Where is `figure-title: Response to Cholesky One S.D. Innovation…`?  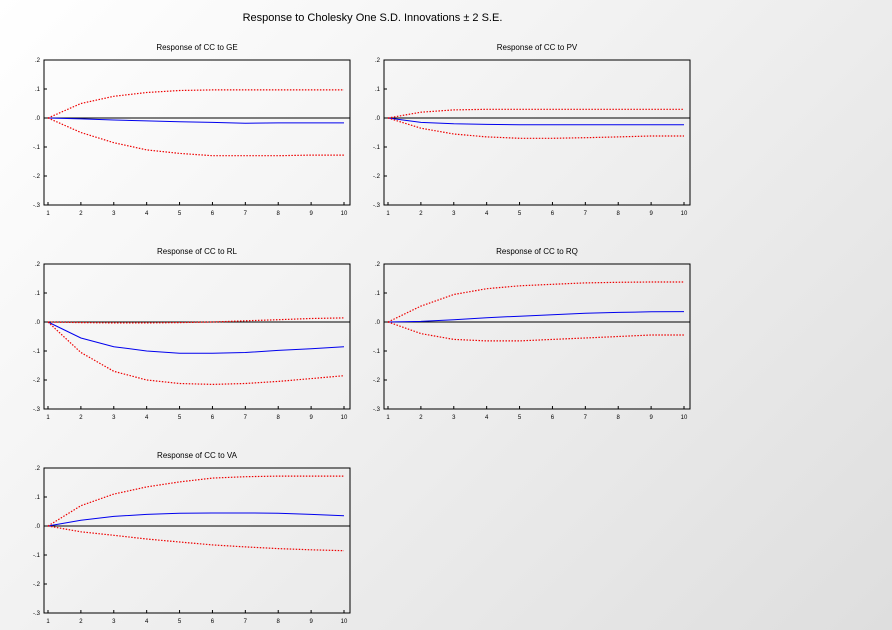
figure-title: Response to Cholesky One S.D. Innovation… is located at coordinates (372, 18).